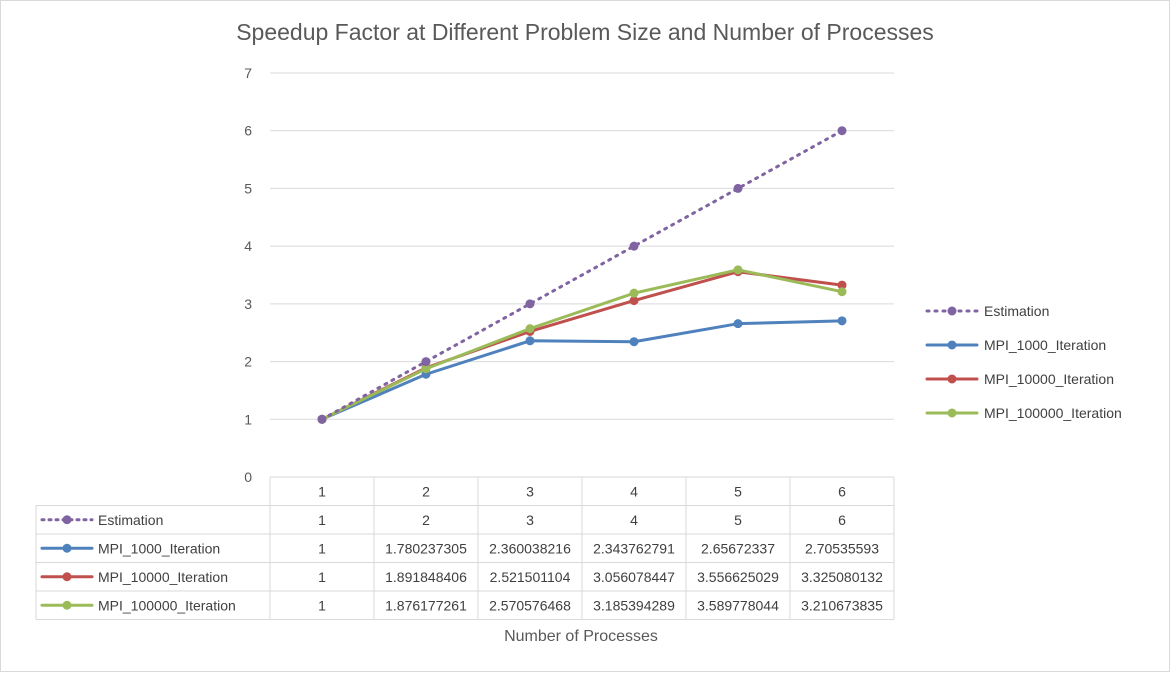 The width and height of the screenshot is (1170, 676). What do you see at coordinates (842, 577) in the screenshot?
I see `table-cell: 3.325080132` at bounding box center [842, 577].